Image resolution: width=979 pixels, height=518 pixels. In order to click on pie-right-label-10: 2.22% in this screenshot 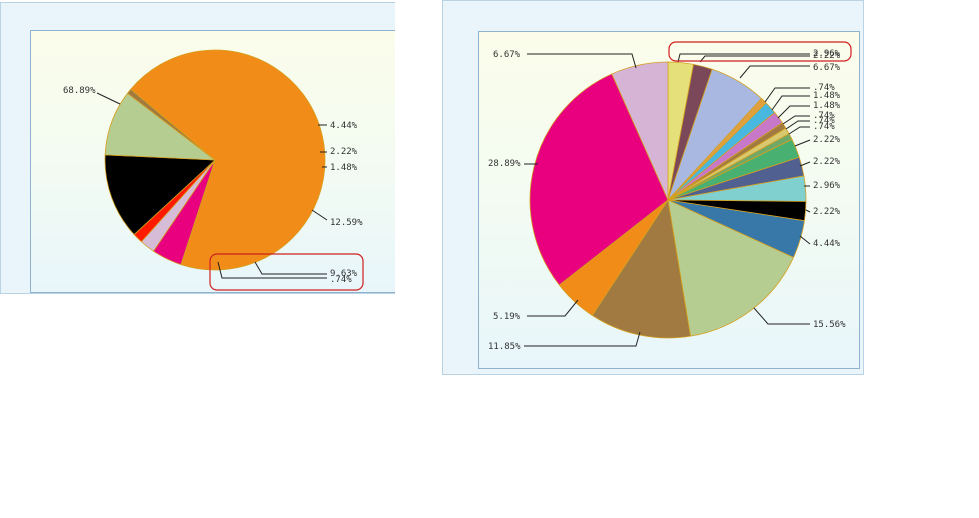, I will do `click(827, 162)`.